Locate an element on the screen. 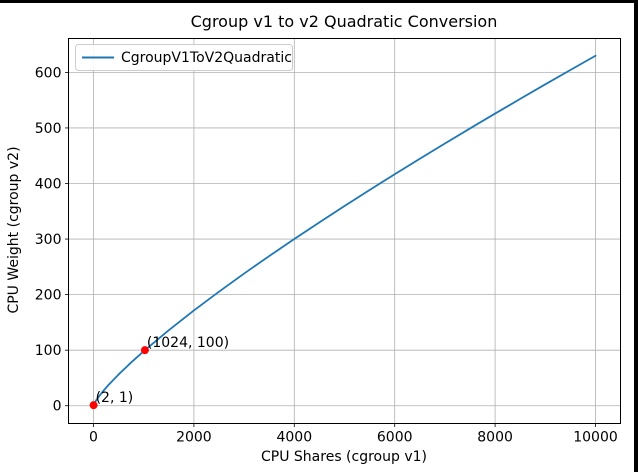 The image size is (638, 472). legend-box is located at coordinates (184, 57).